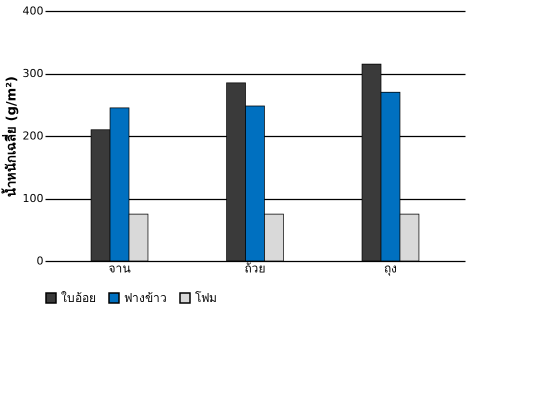  What do you see at coordinates (33, 11) in the screenshot?
I see `y-tick-label: 400` at bounding box center [33, 11].